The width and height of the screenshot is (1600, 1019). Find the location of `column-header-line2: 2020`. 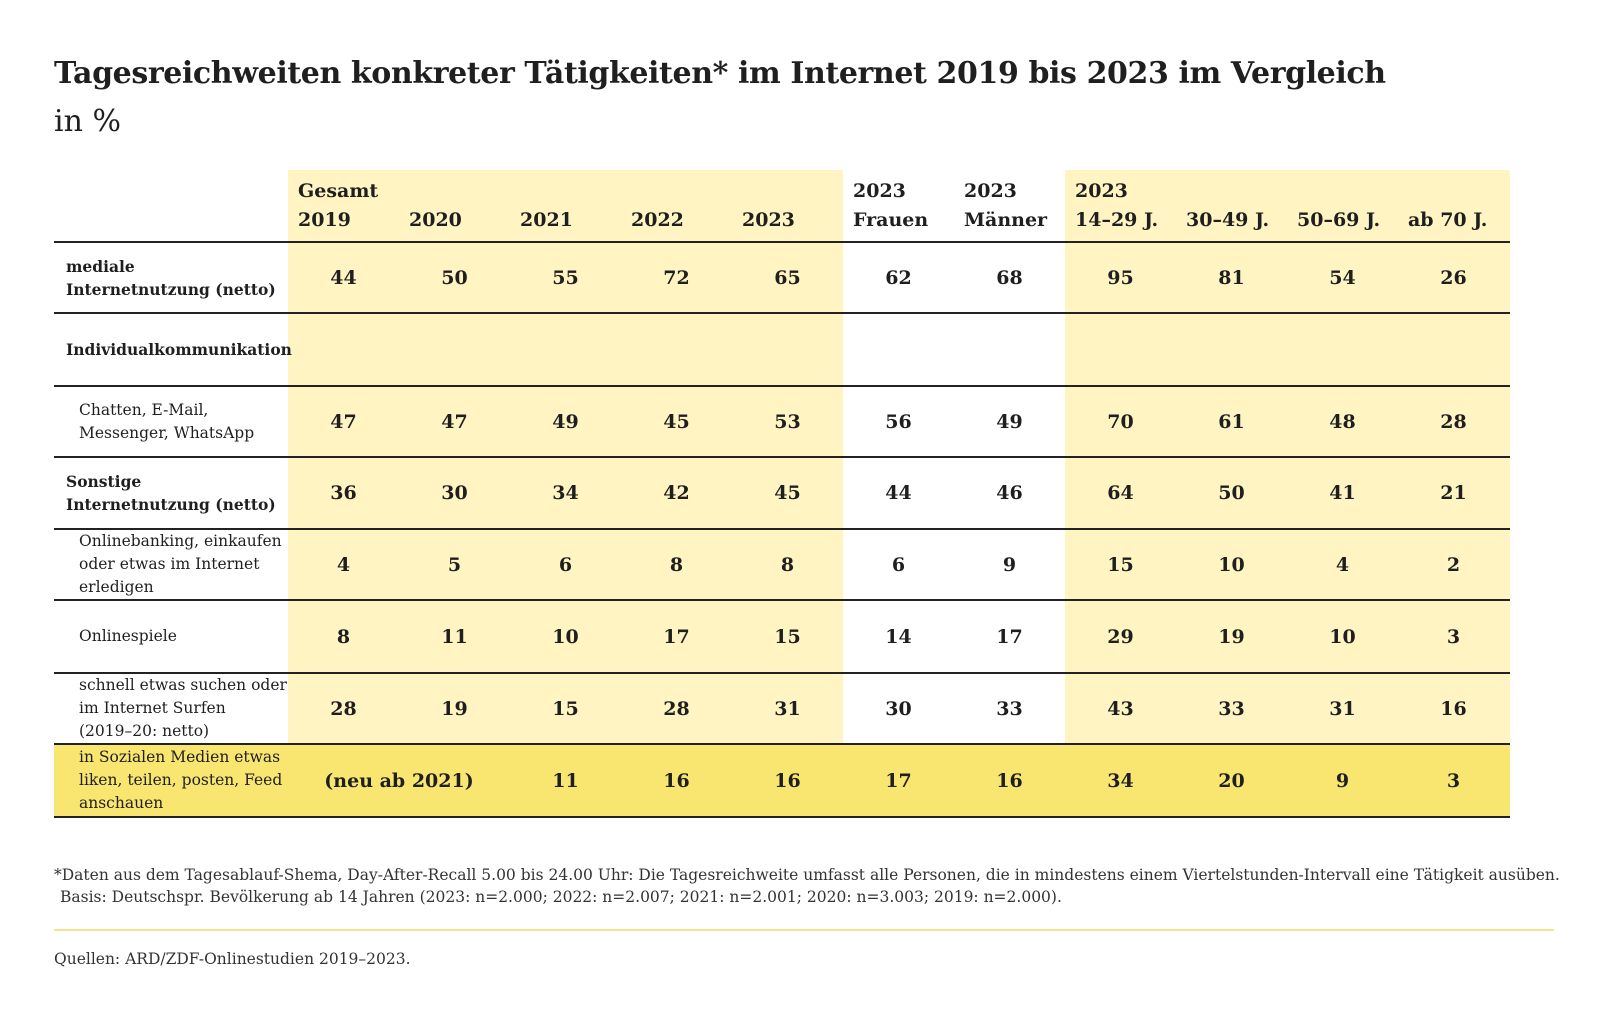

column-header-line2: 2020 is located at coordinates (435, 220).